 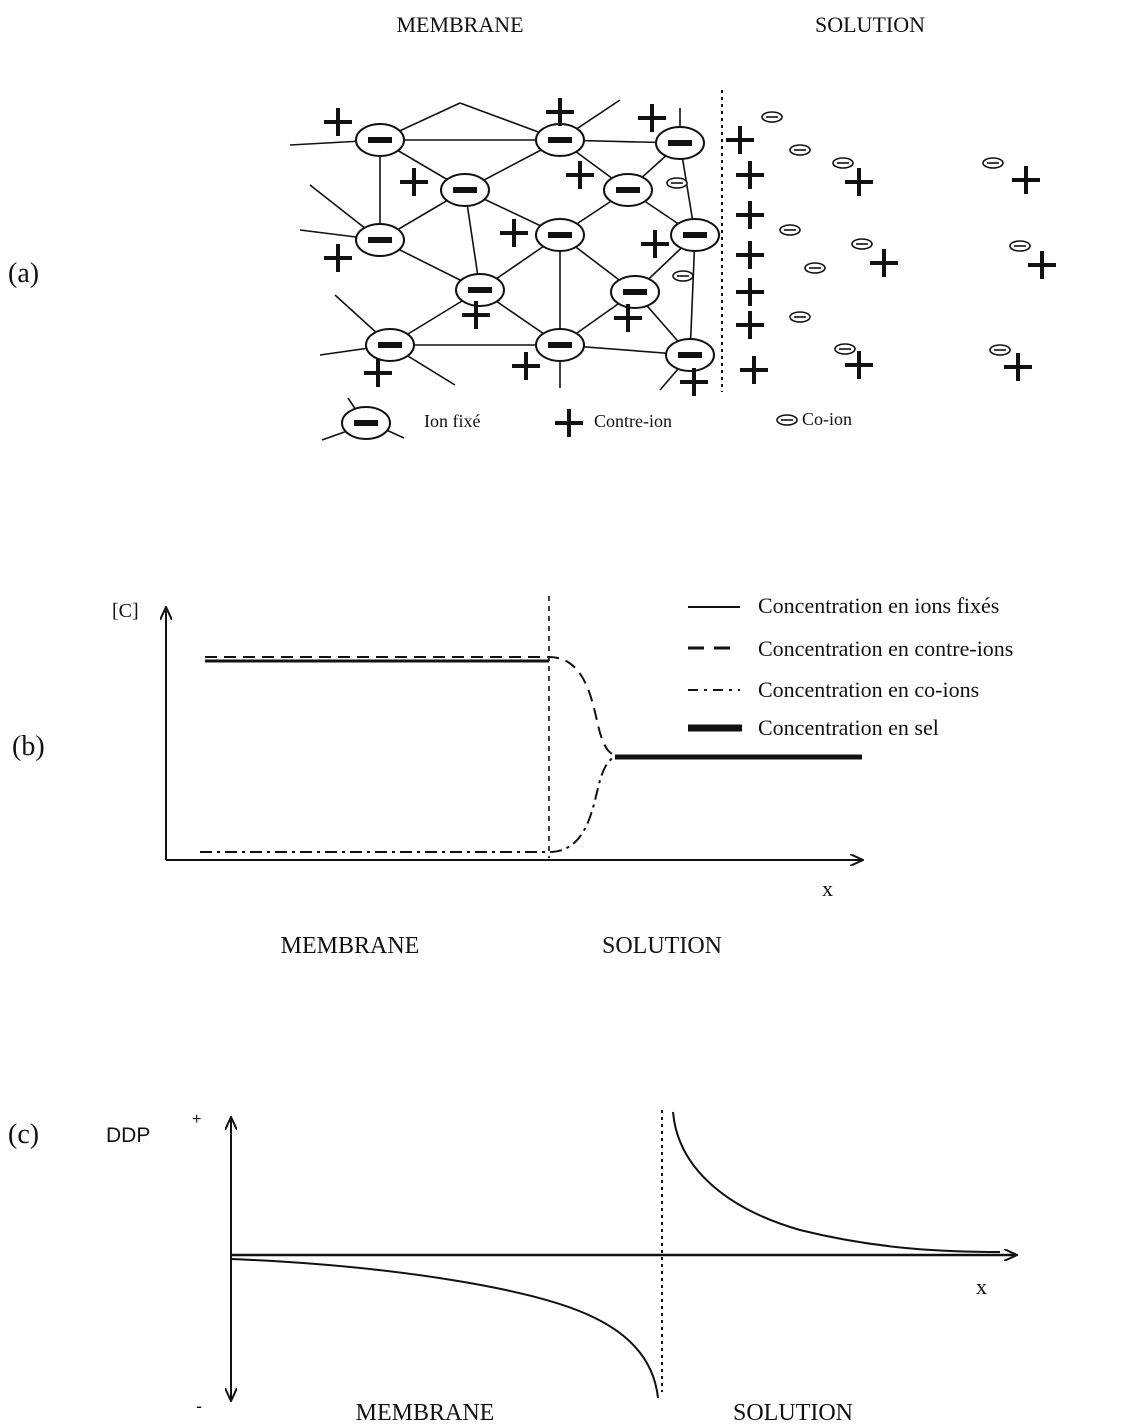 I want to click on legend-counter-ion-label: Contre-ion, so click(x=633, y=421).